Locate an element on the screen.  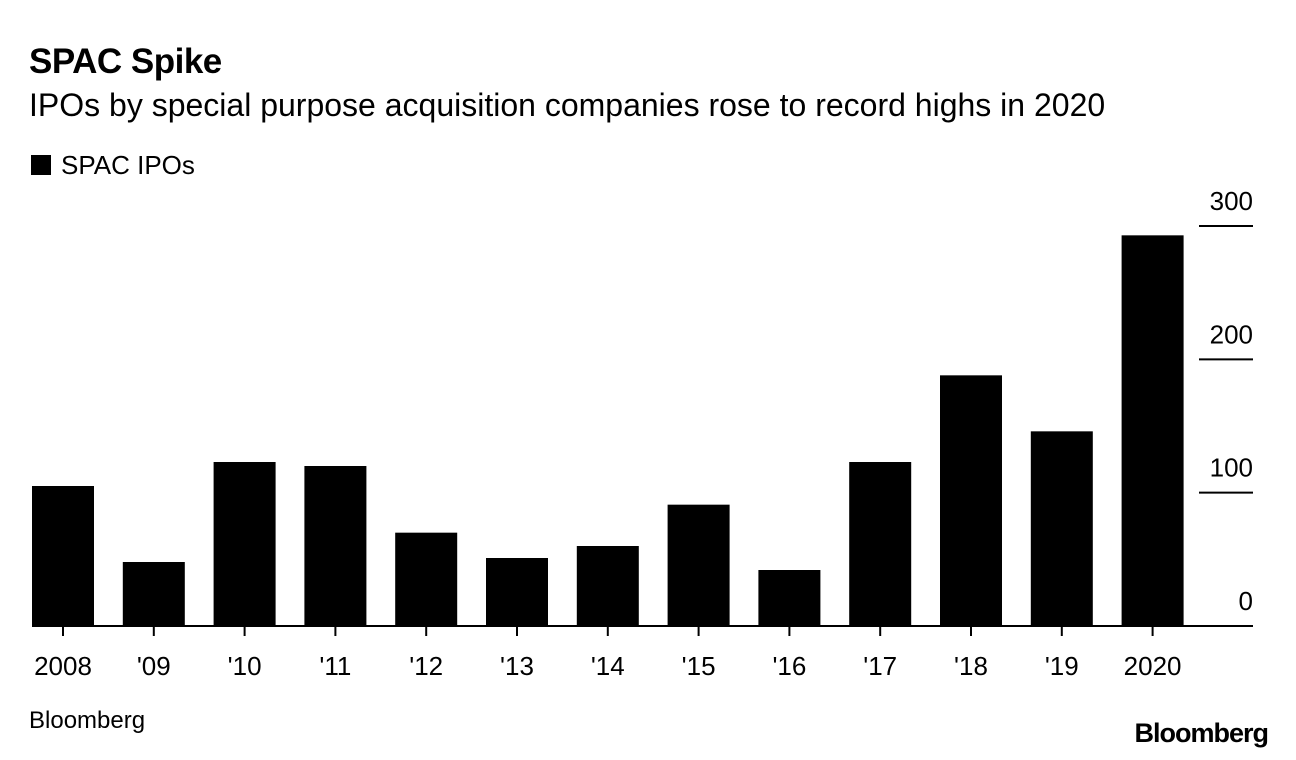
x-tick-label: '14 is located at coordinates (608, 666).